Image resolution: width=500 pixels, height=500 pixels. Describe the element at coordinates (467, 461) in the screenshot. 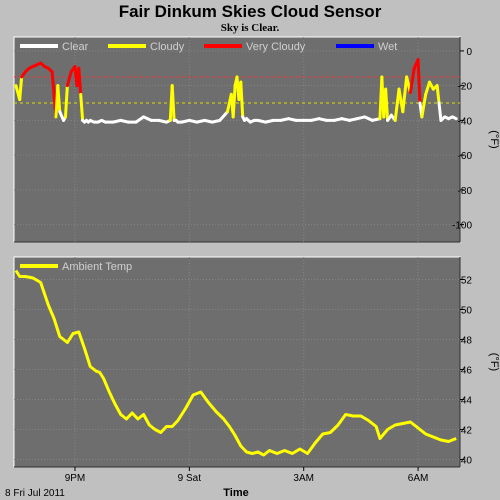

I see `ambient-y-tick-label: 40` at that location.